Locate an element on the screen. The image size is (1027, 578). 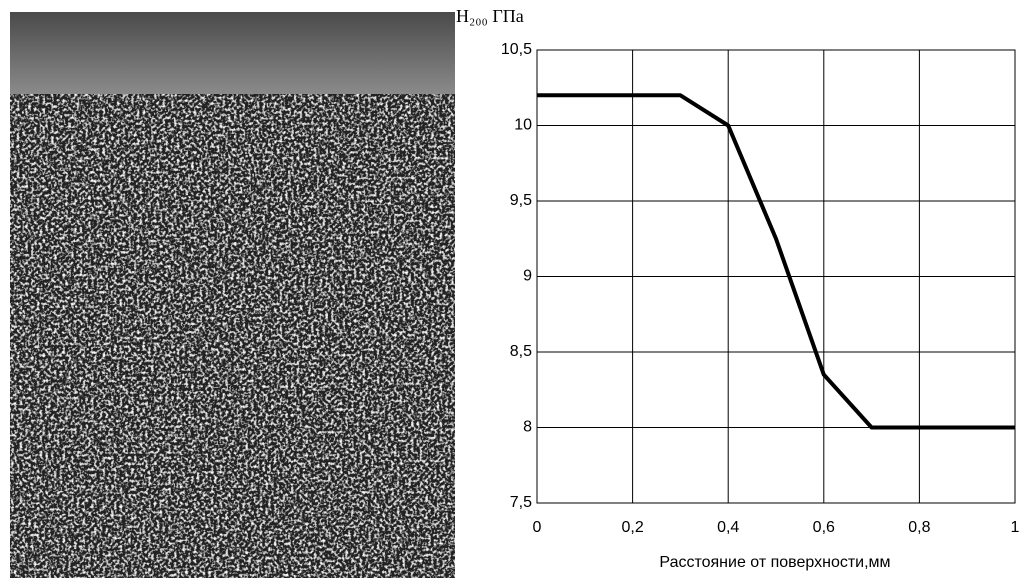
y-tick-label: 9 is located at coordinates (527, 276).